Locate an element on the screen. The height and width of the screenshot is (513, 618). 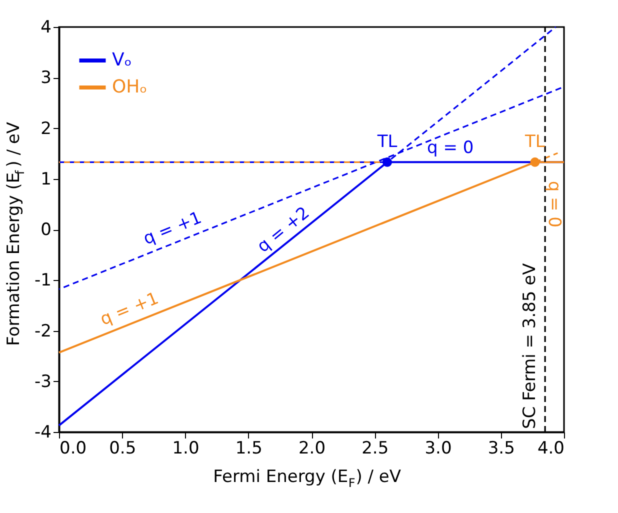
y-tick-label: 3 is located at coordinates (46, 78).